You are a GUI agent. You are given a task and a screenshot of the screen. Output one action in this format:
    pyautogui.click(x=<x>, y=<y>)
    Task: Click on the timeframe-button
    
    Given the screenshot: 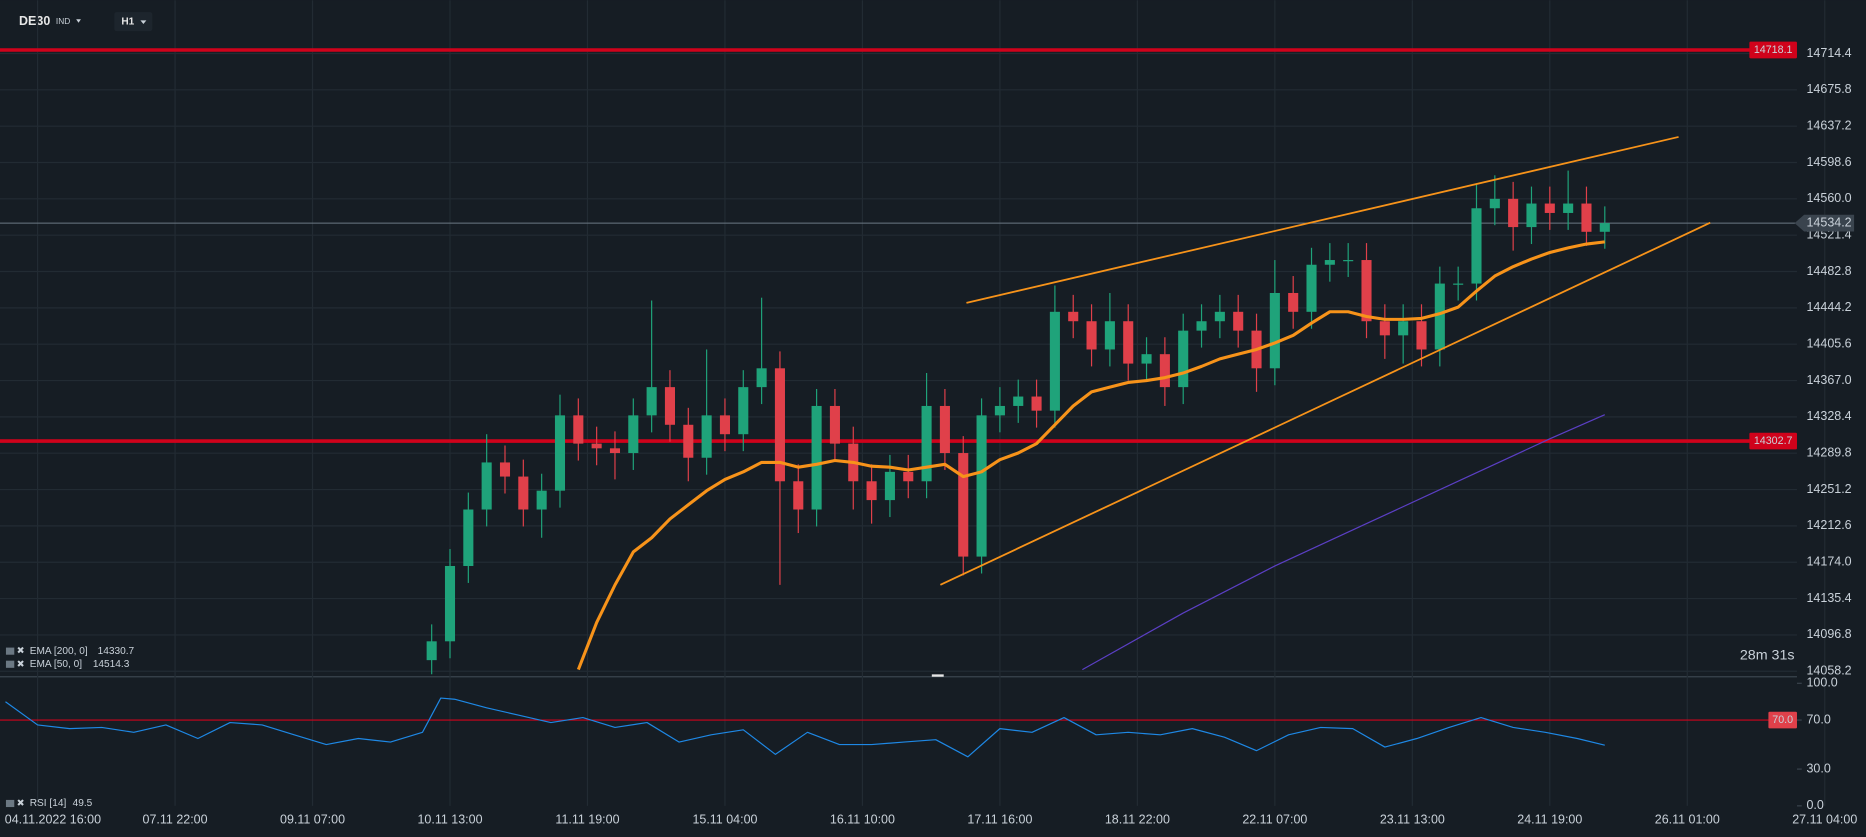 What is the action you would take?
    pyautogui.click(x=133, y=22)
    